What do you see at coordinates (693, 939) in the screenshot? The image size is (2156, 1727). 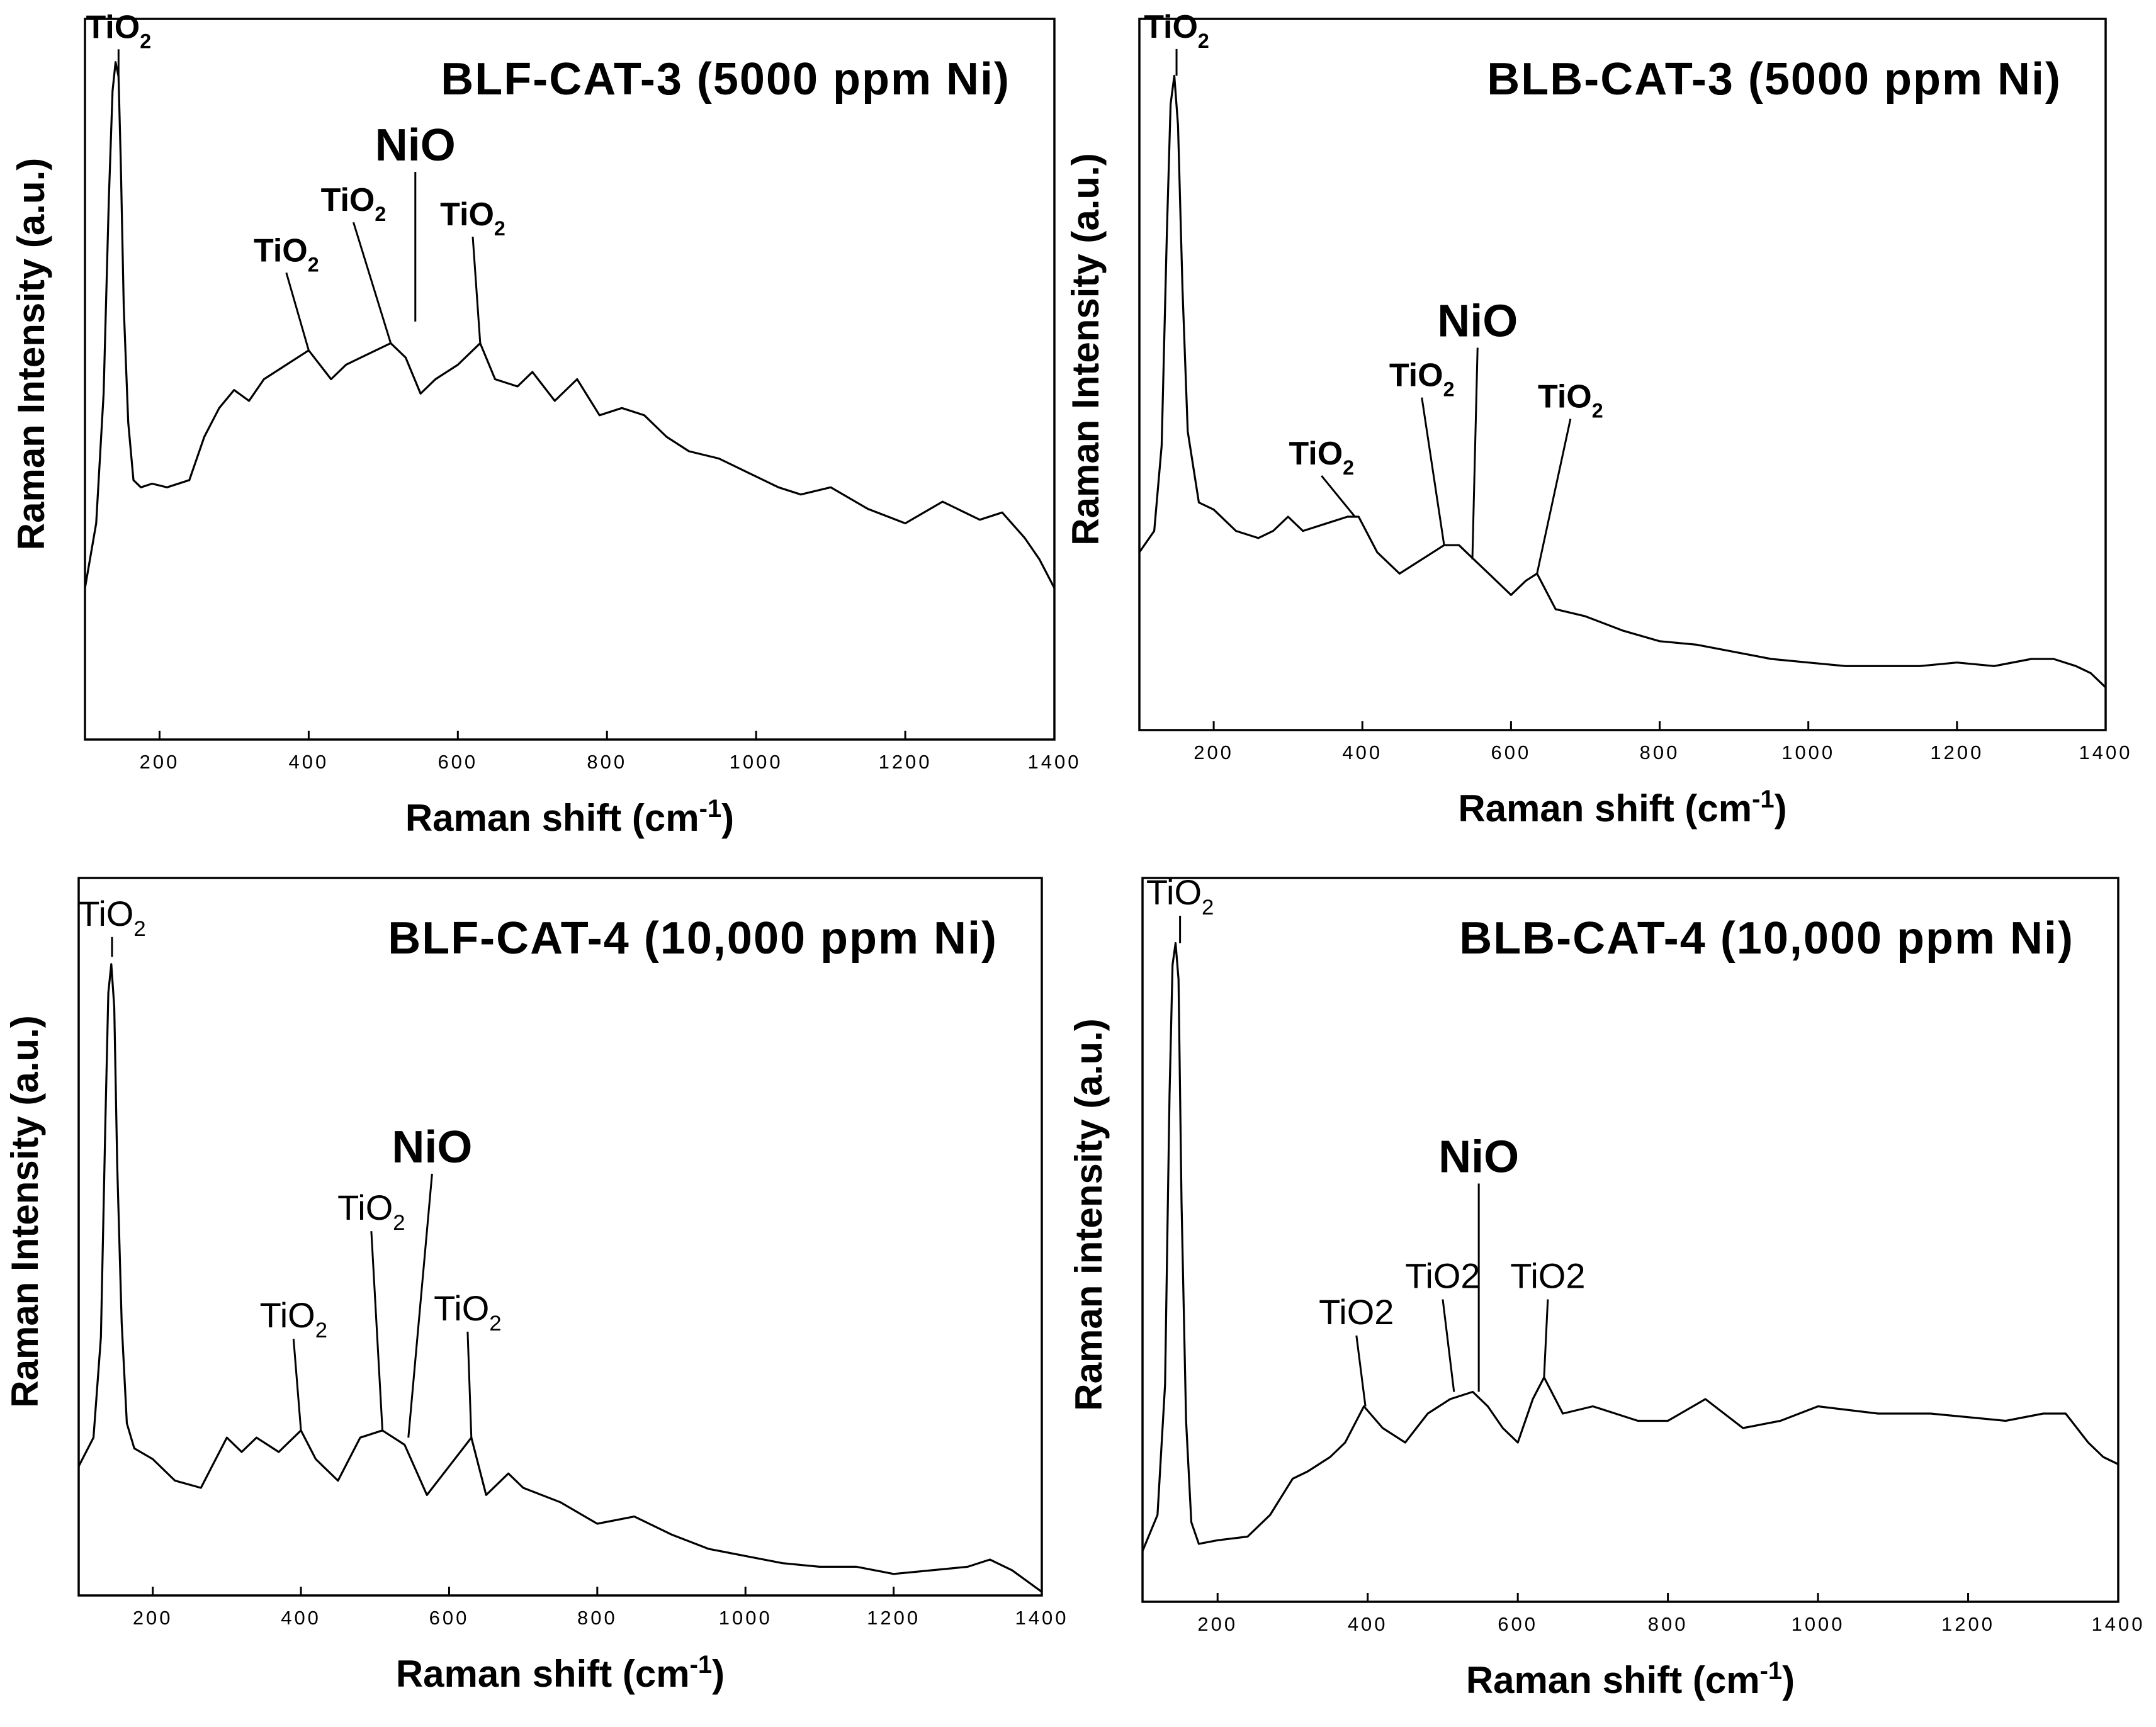 I see `chart-title: BLF-CAT-4 (10,000 ppm Ni)` at bounding box center [693, 939].